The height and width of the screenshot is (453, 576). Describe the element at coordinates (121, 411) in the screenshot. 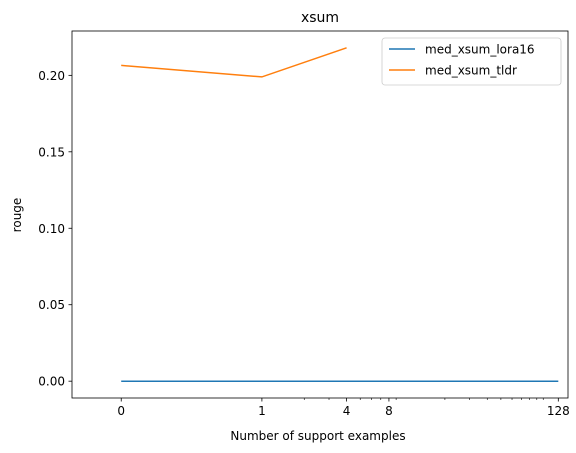

I see `x-tick-label: 0` at that location.